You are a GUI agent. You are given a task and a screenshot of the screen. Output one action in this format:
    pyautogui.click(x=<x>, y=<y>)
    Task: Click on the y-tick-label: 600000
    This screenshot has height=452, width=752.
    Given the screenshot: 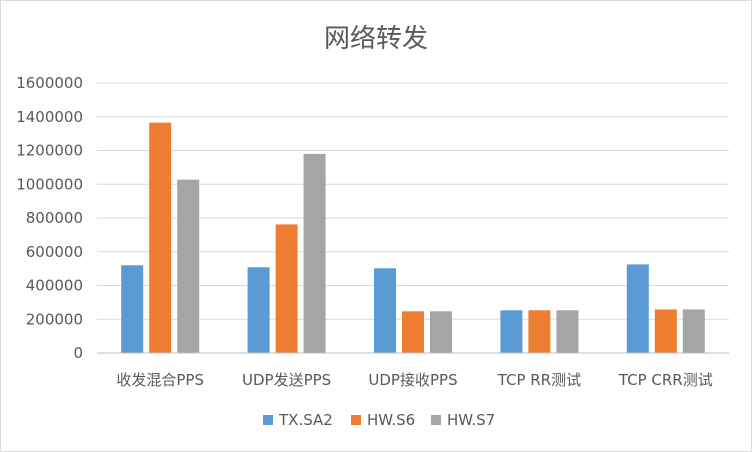 What is the action you would take?
    pyautogui.click(x=54, y=252)
    